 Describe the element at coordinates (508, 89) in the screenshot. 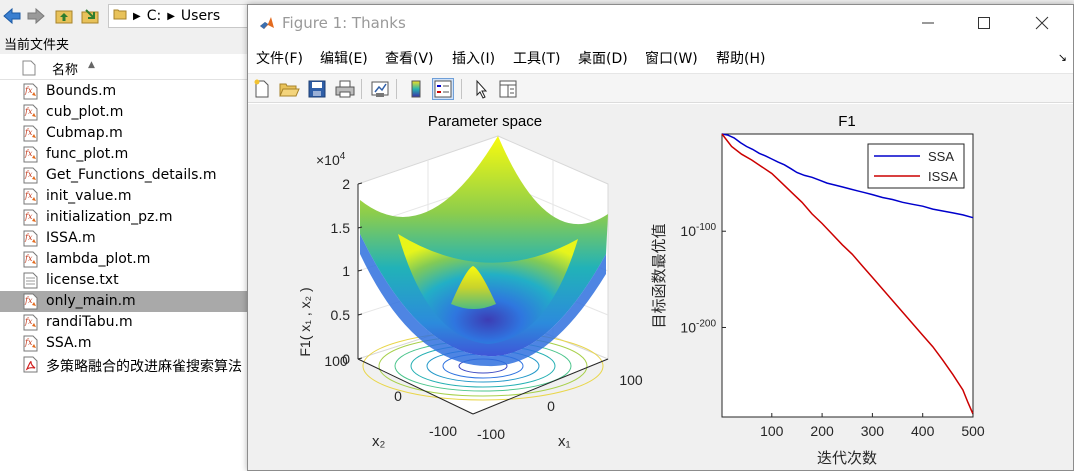

I see `property-editor-icon` at that location.